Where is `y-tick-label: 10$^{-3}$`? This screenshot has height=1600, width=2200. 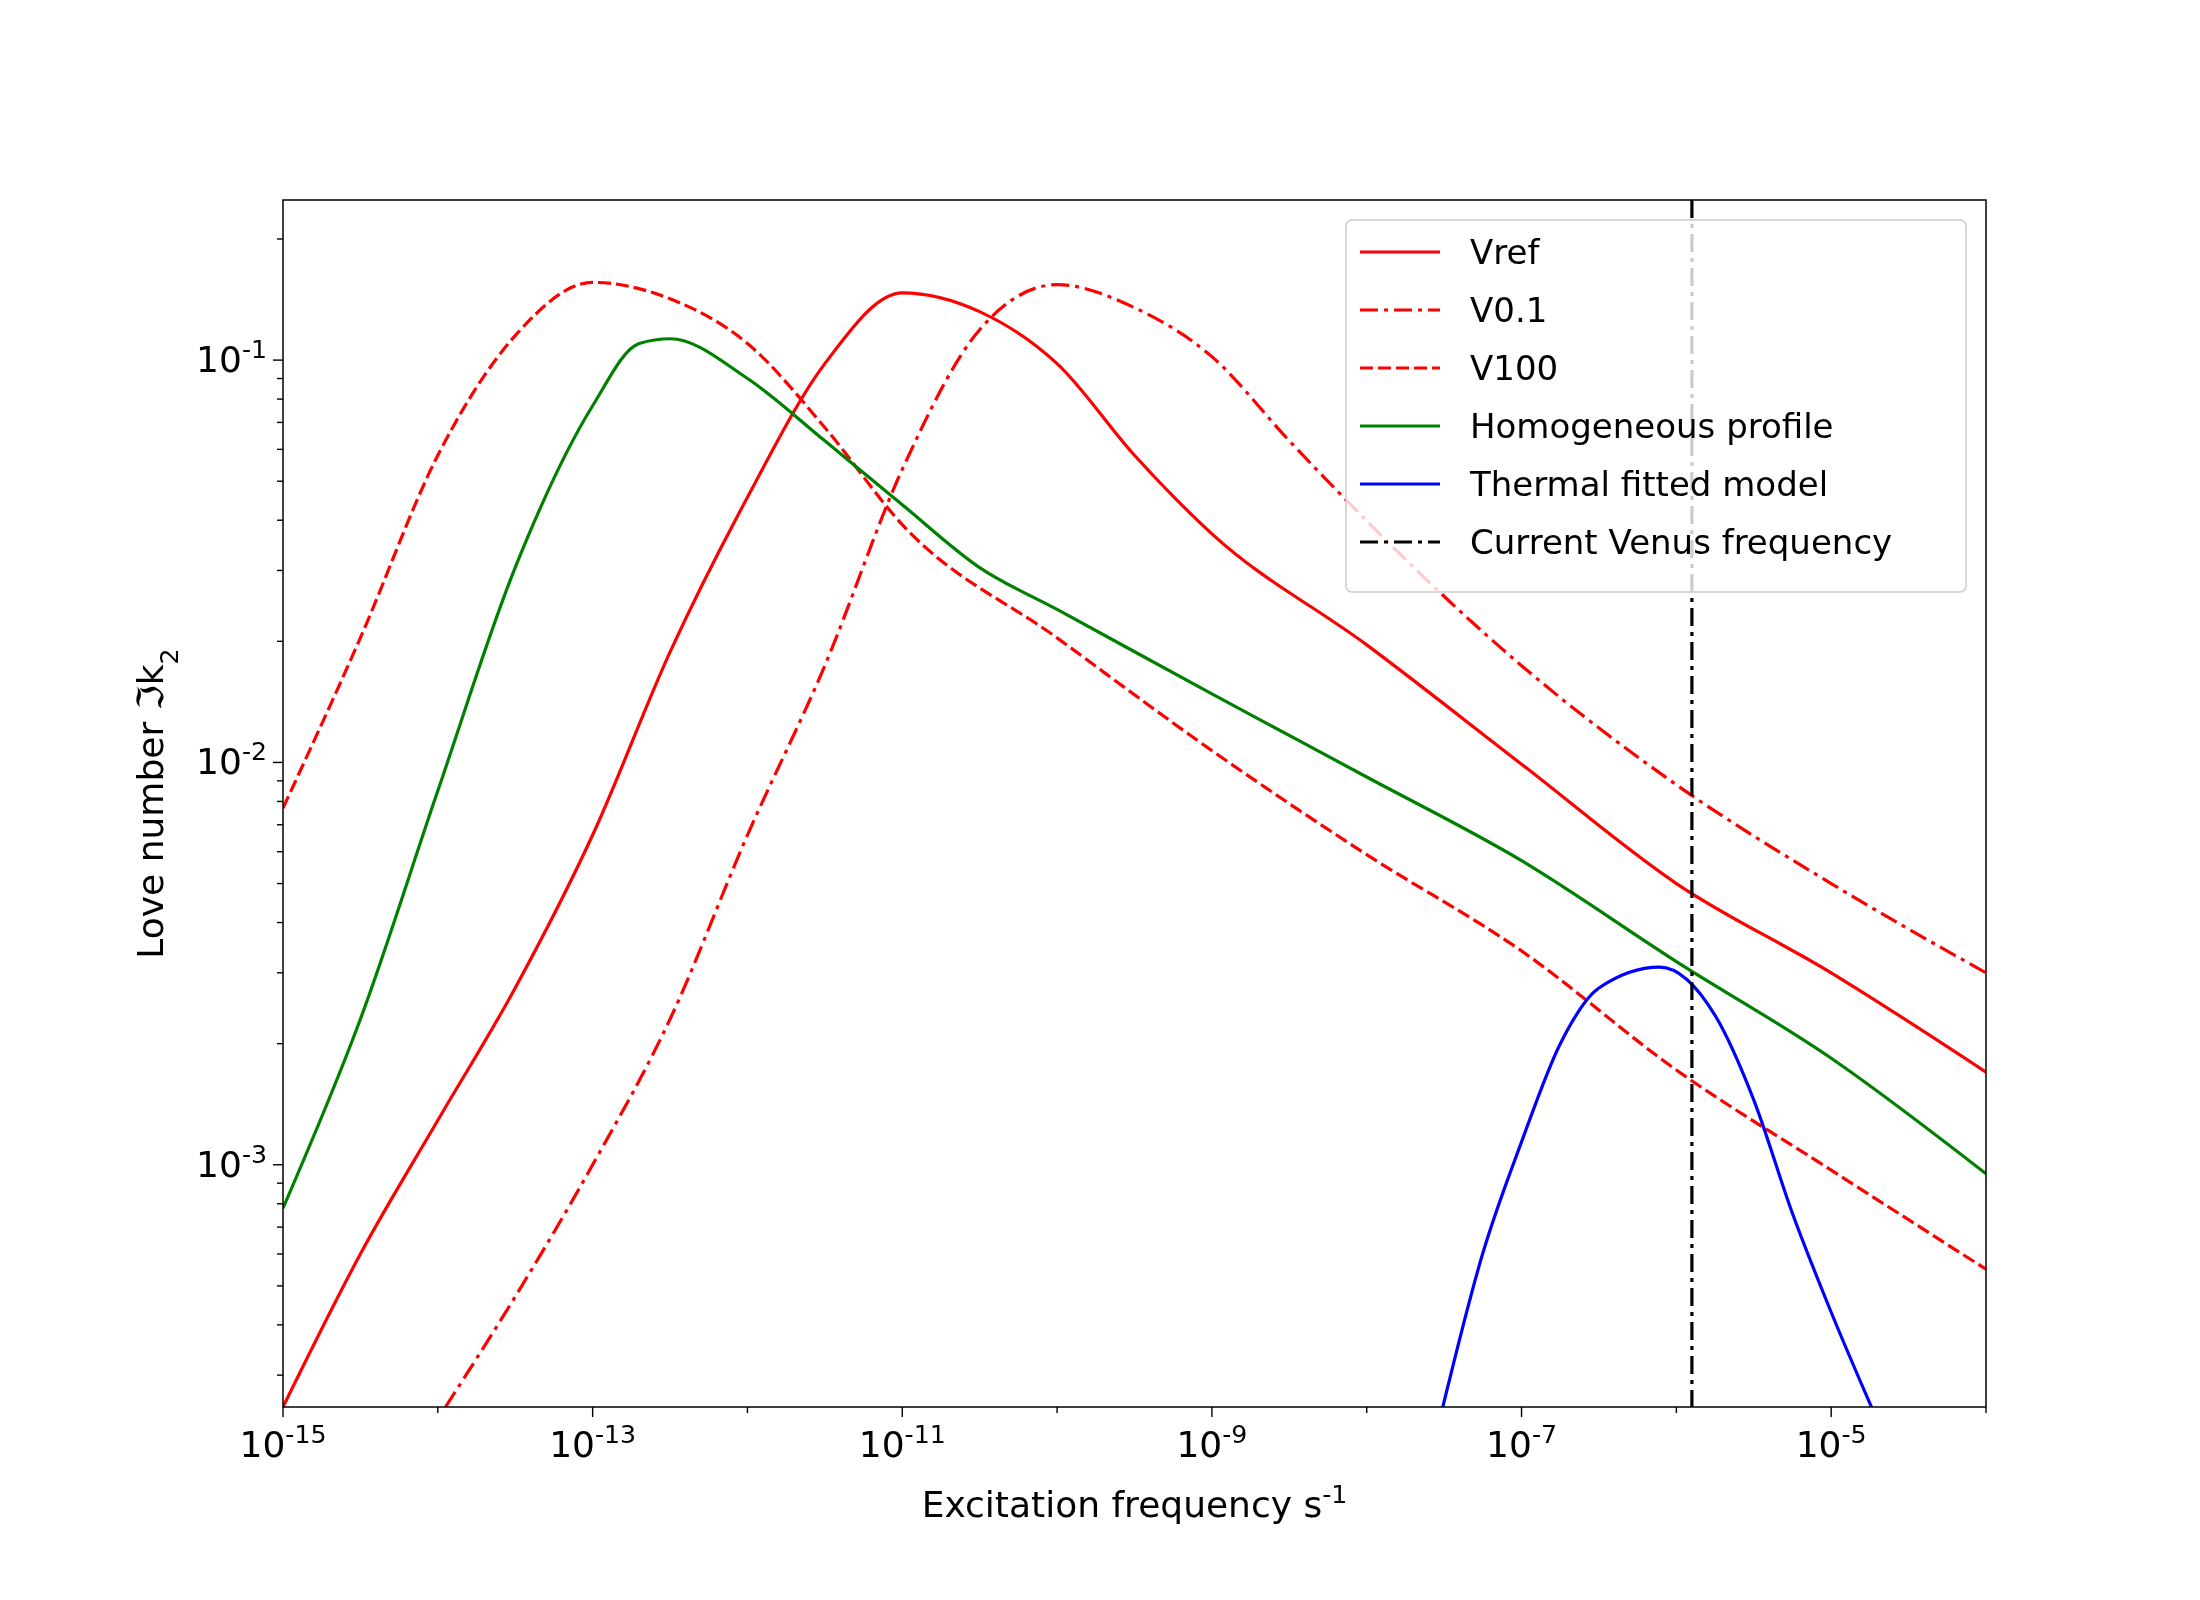 y-tick-label: 10$^{-3}$ is located at coordinates (231, 1162).